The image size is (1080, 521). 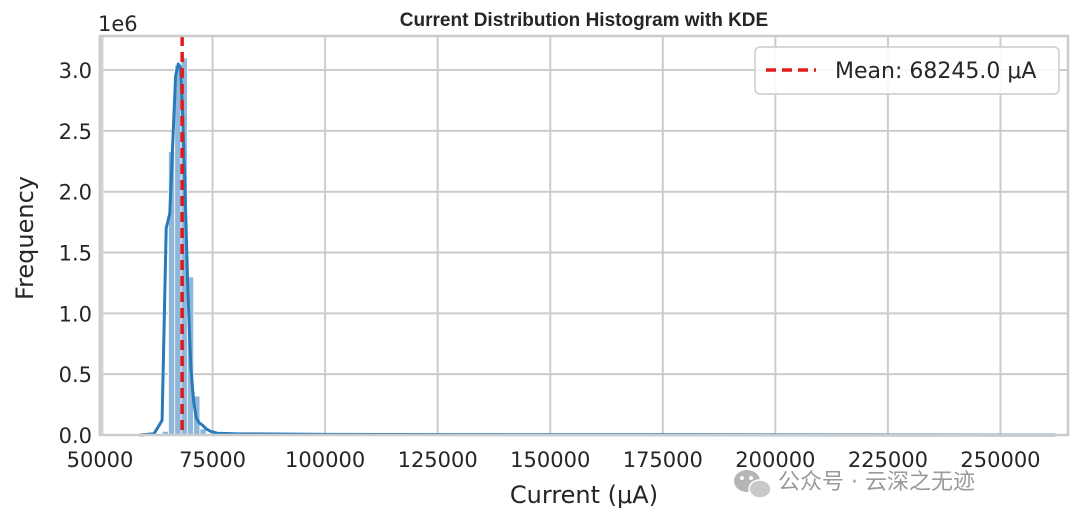 I want to click on wechat-icon, so click(x=753, y=484).